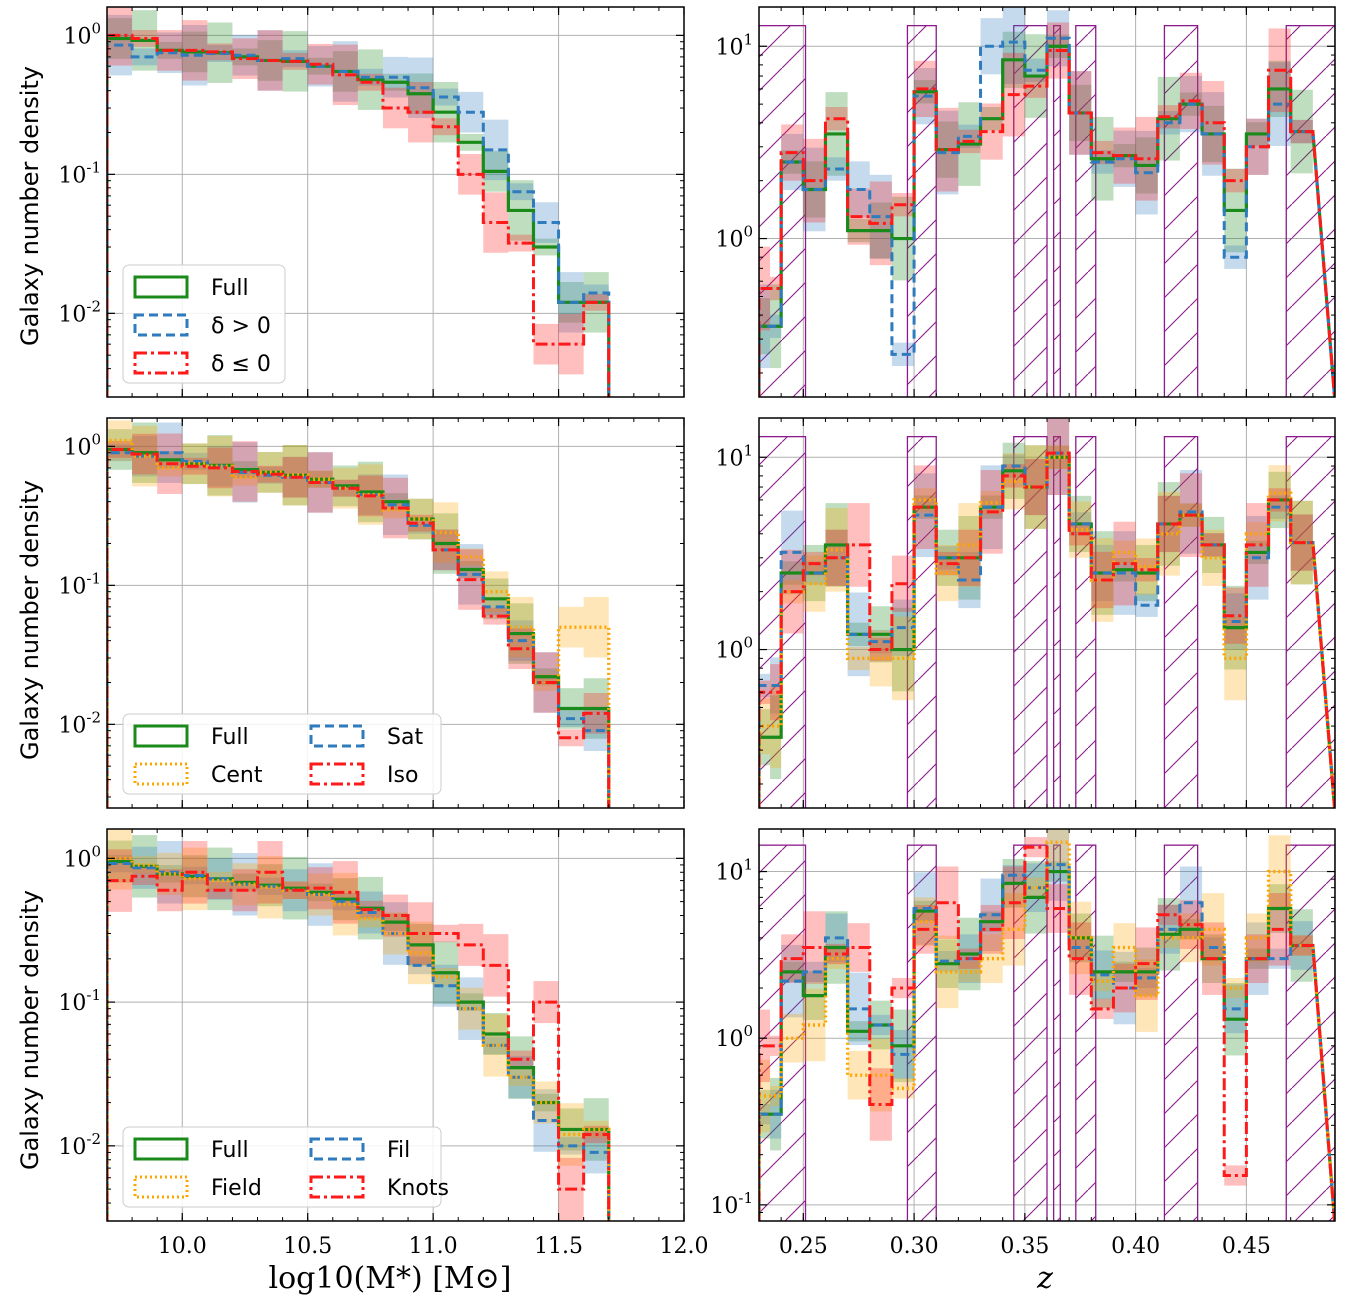 The width and height of the screenshot is (1349, 1300). Describe the element at coordinates (237, 775) in the screenshot. I see `legend-label: Cent` at that location.